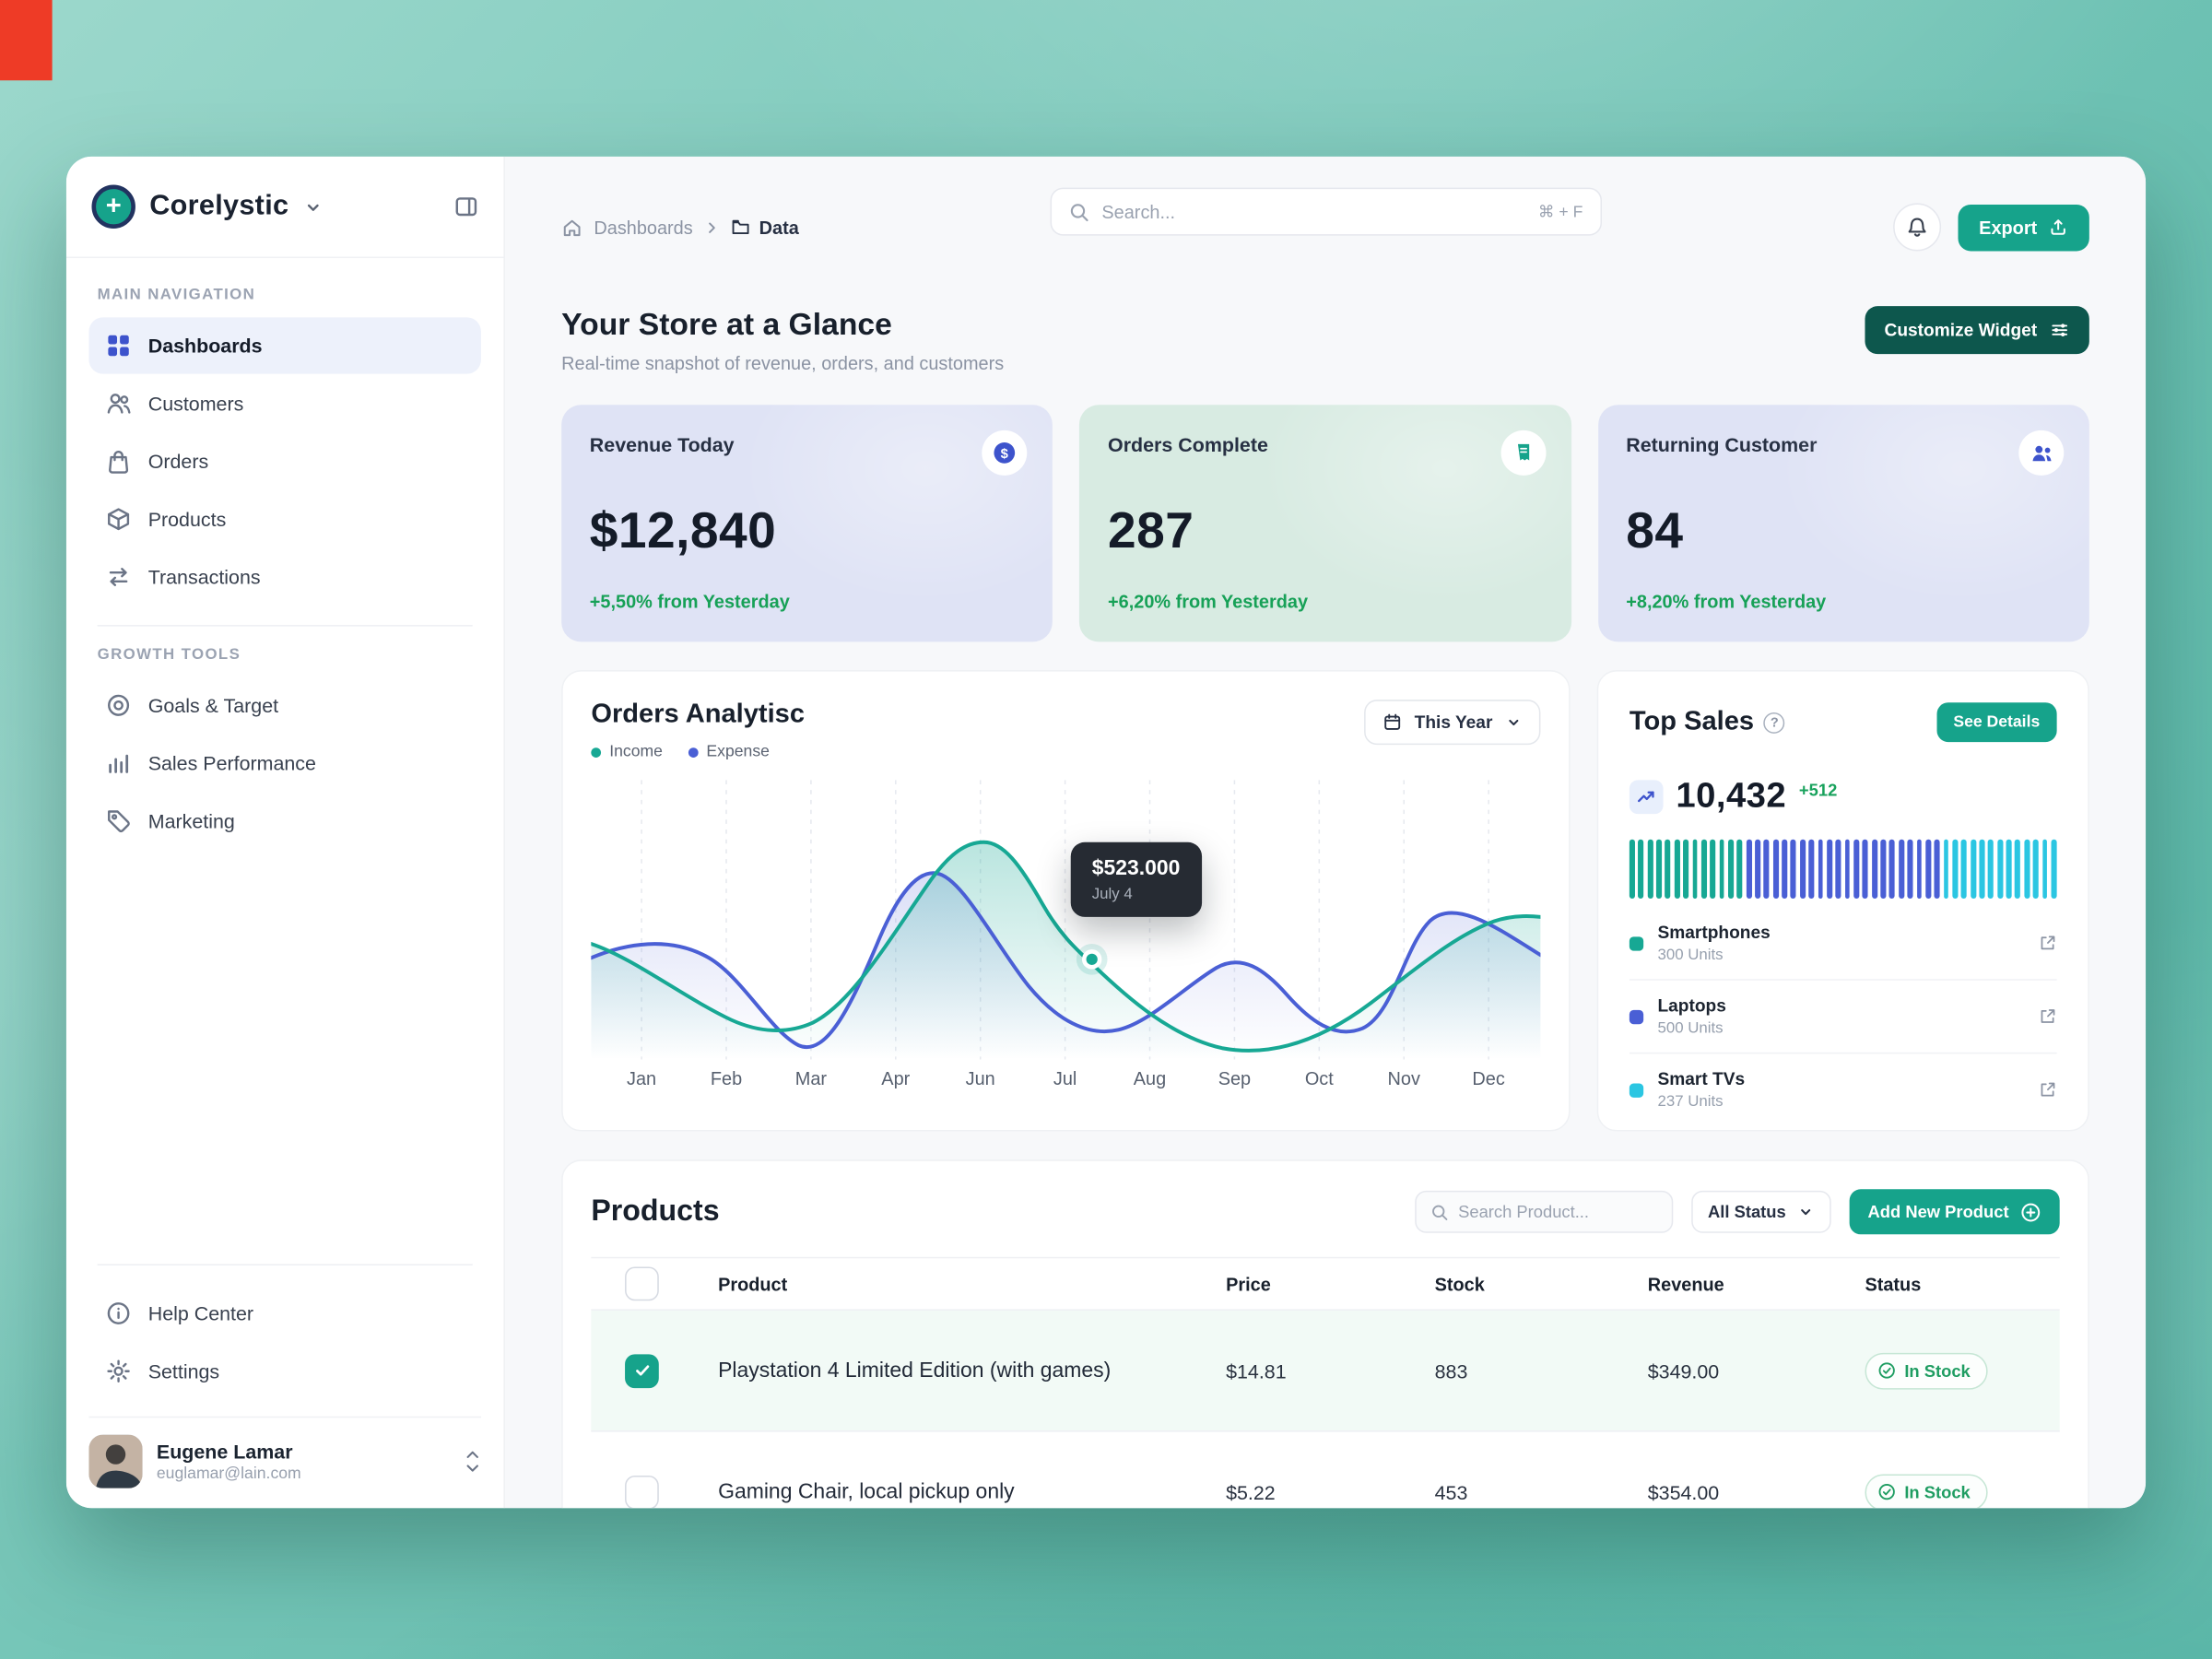  Describe the element at coordinates (2057, 227) in the screenshot. I see `export-upload-icon` at that location.